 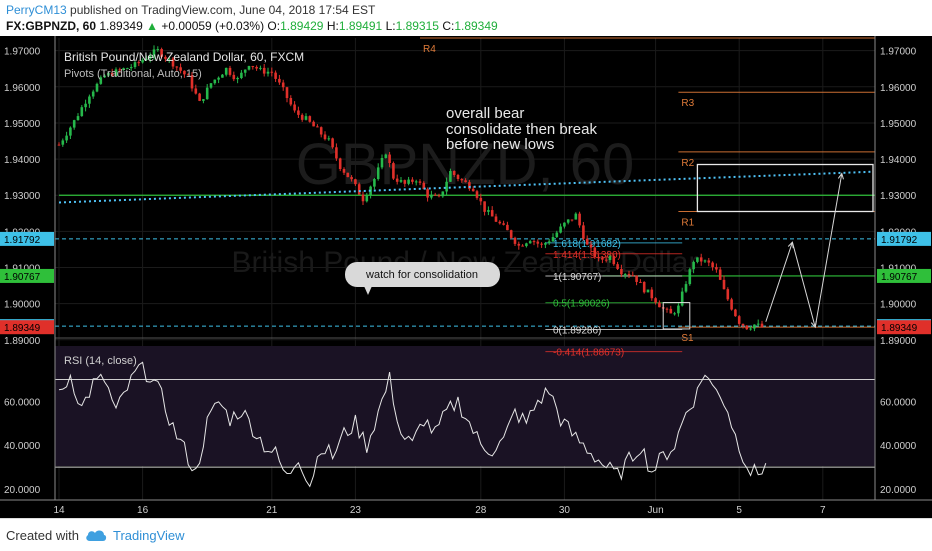 What do you see at coordinates (332, 26) in the screenshot?
I see `high-label: H:` at bounding box center [332, 26].